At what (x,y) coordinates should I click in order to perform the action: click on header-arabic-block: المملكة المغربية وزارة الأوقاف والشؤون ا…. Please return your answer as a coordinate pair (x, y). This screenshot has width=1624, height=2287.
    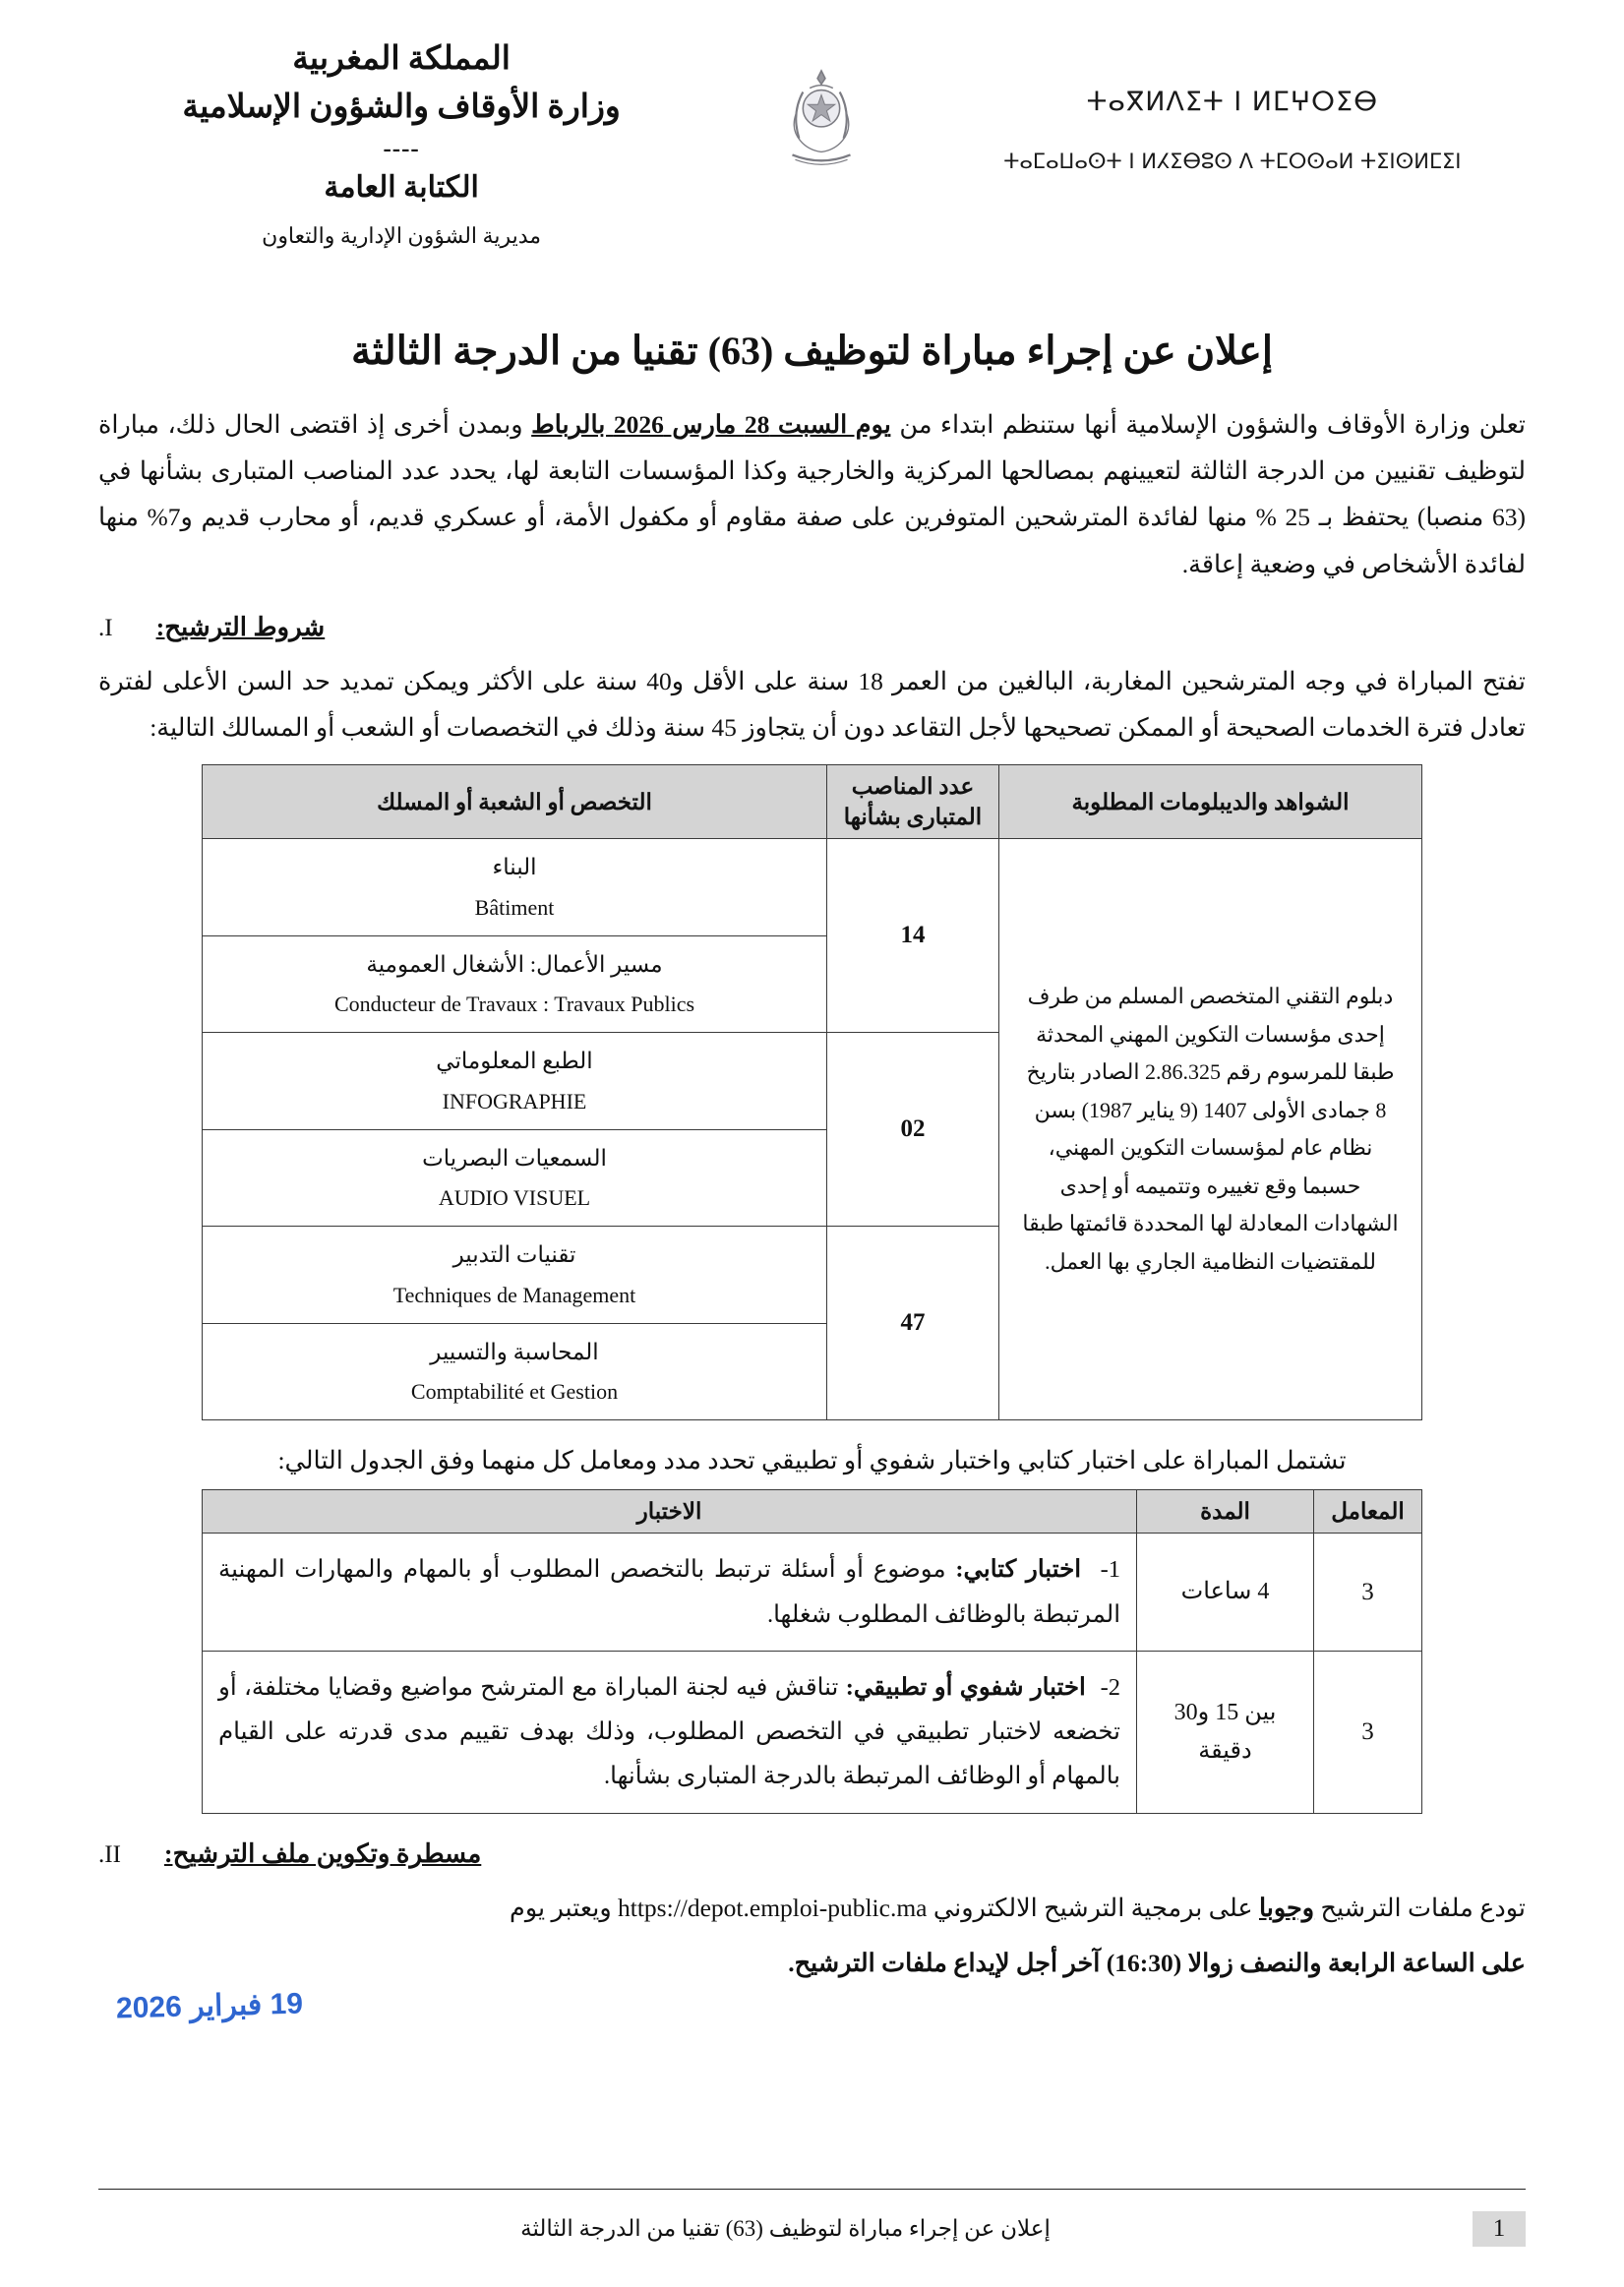
    Looking at the image, I should click on (401, 144).